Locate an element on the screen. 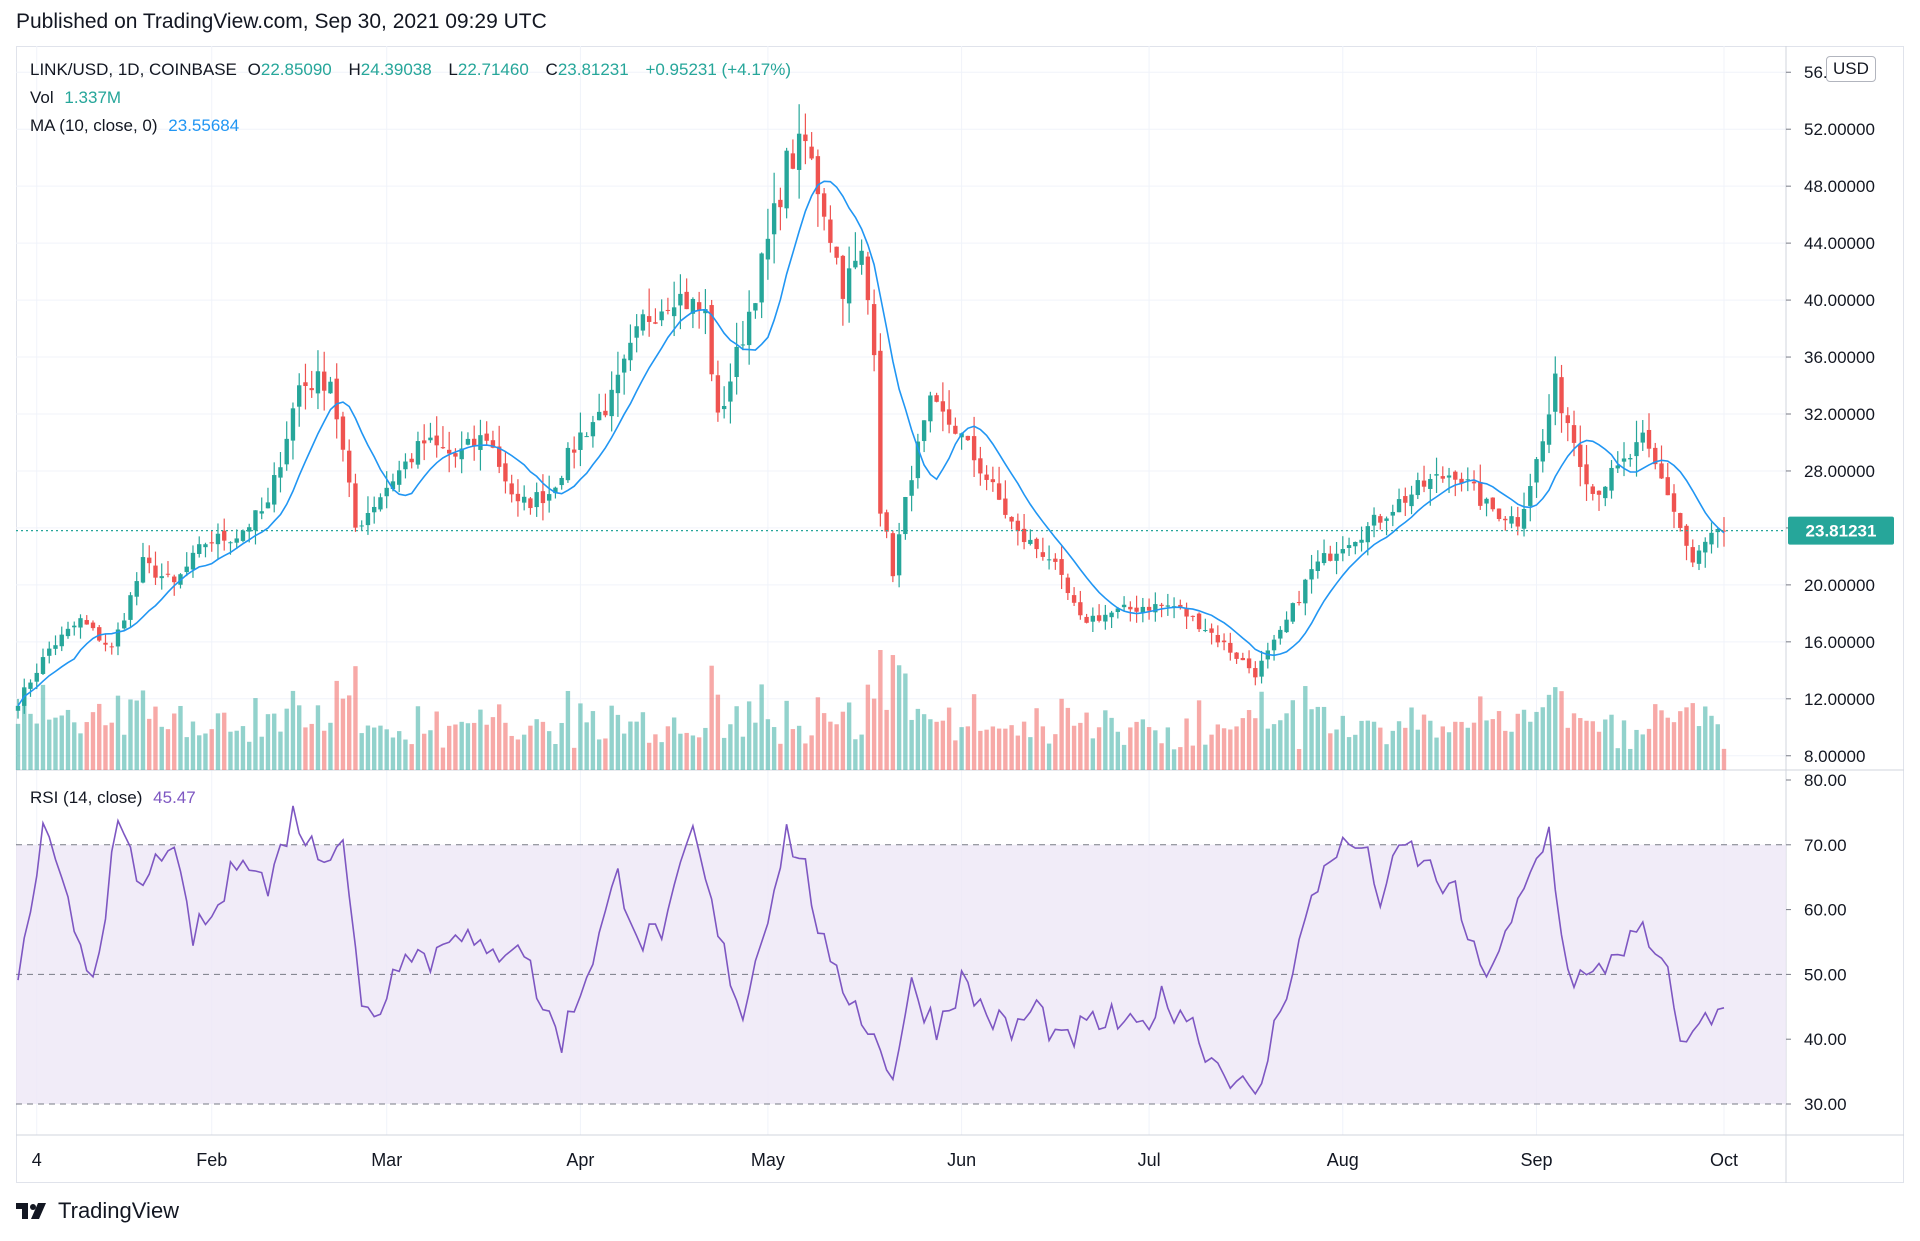 The image size is (1920, 1241). time-tick-label: Sep is located at coordinates (1537, 1160).